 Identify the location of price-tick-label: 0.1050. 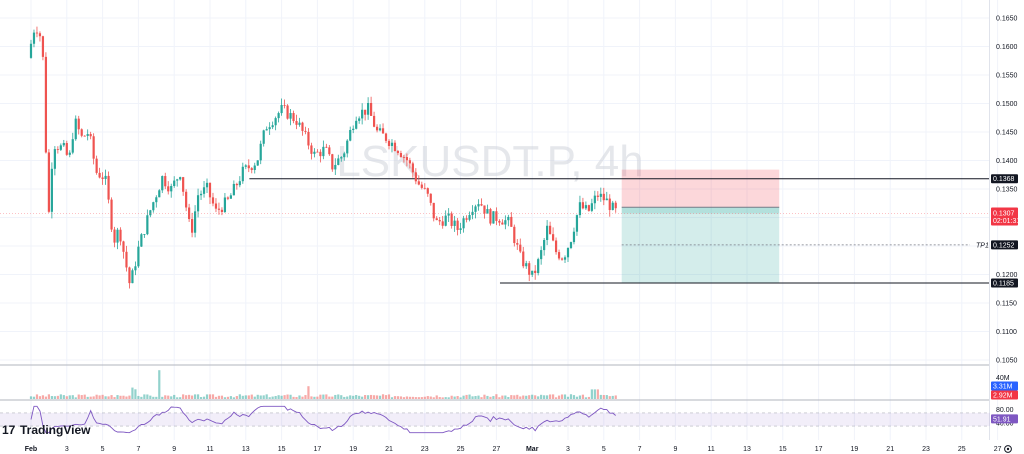
(1007, 361).